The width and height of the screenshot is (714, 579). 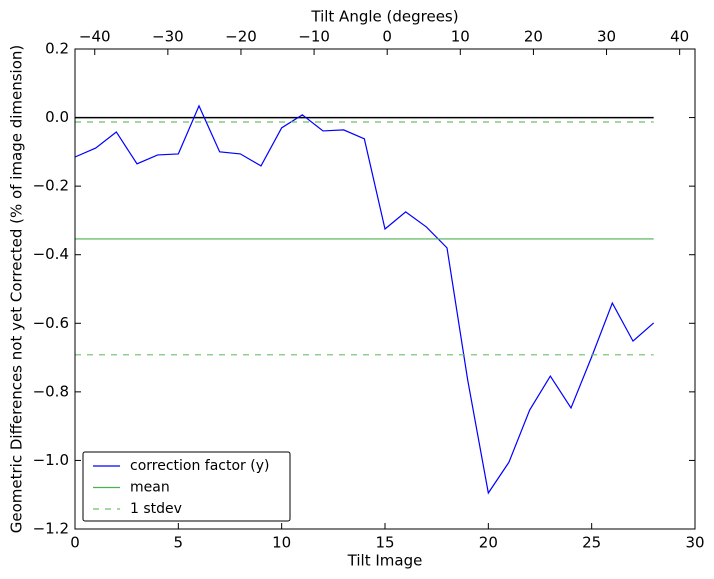 I want to click on x-tick-label: 25, so click(x=591, y=543).